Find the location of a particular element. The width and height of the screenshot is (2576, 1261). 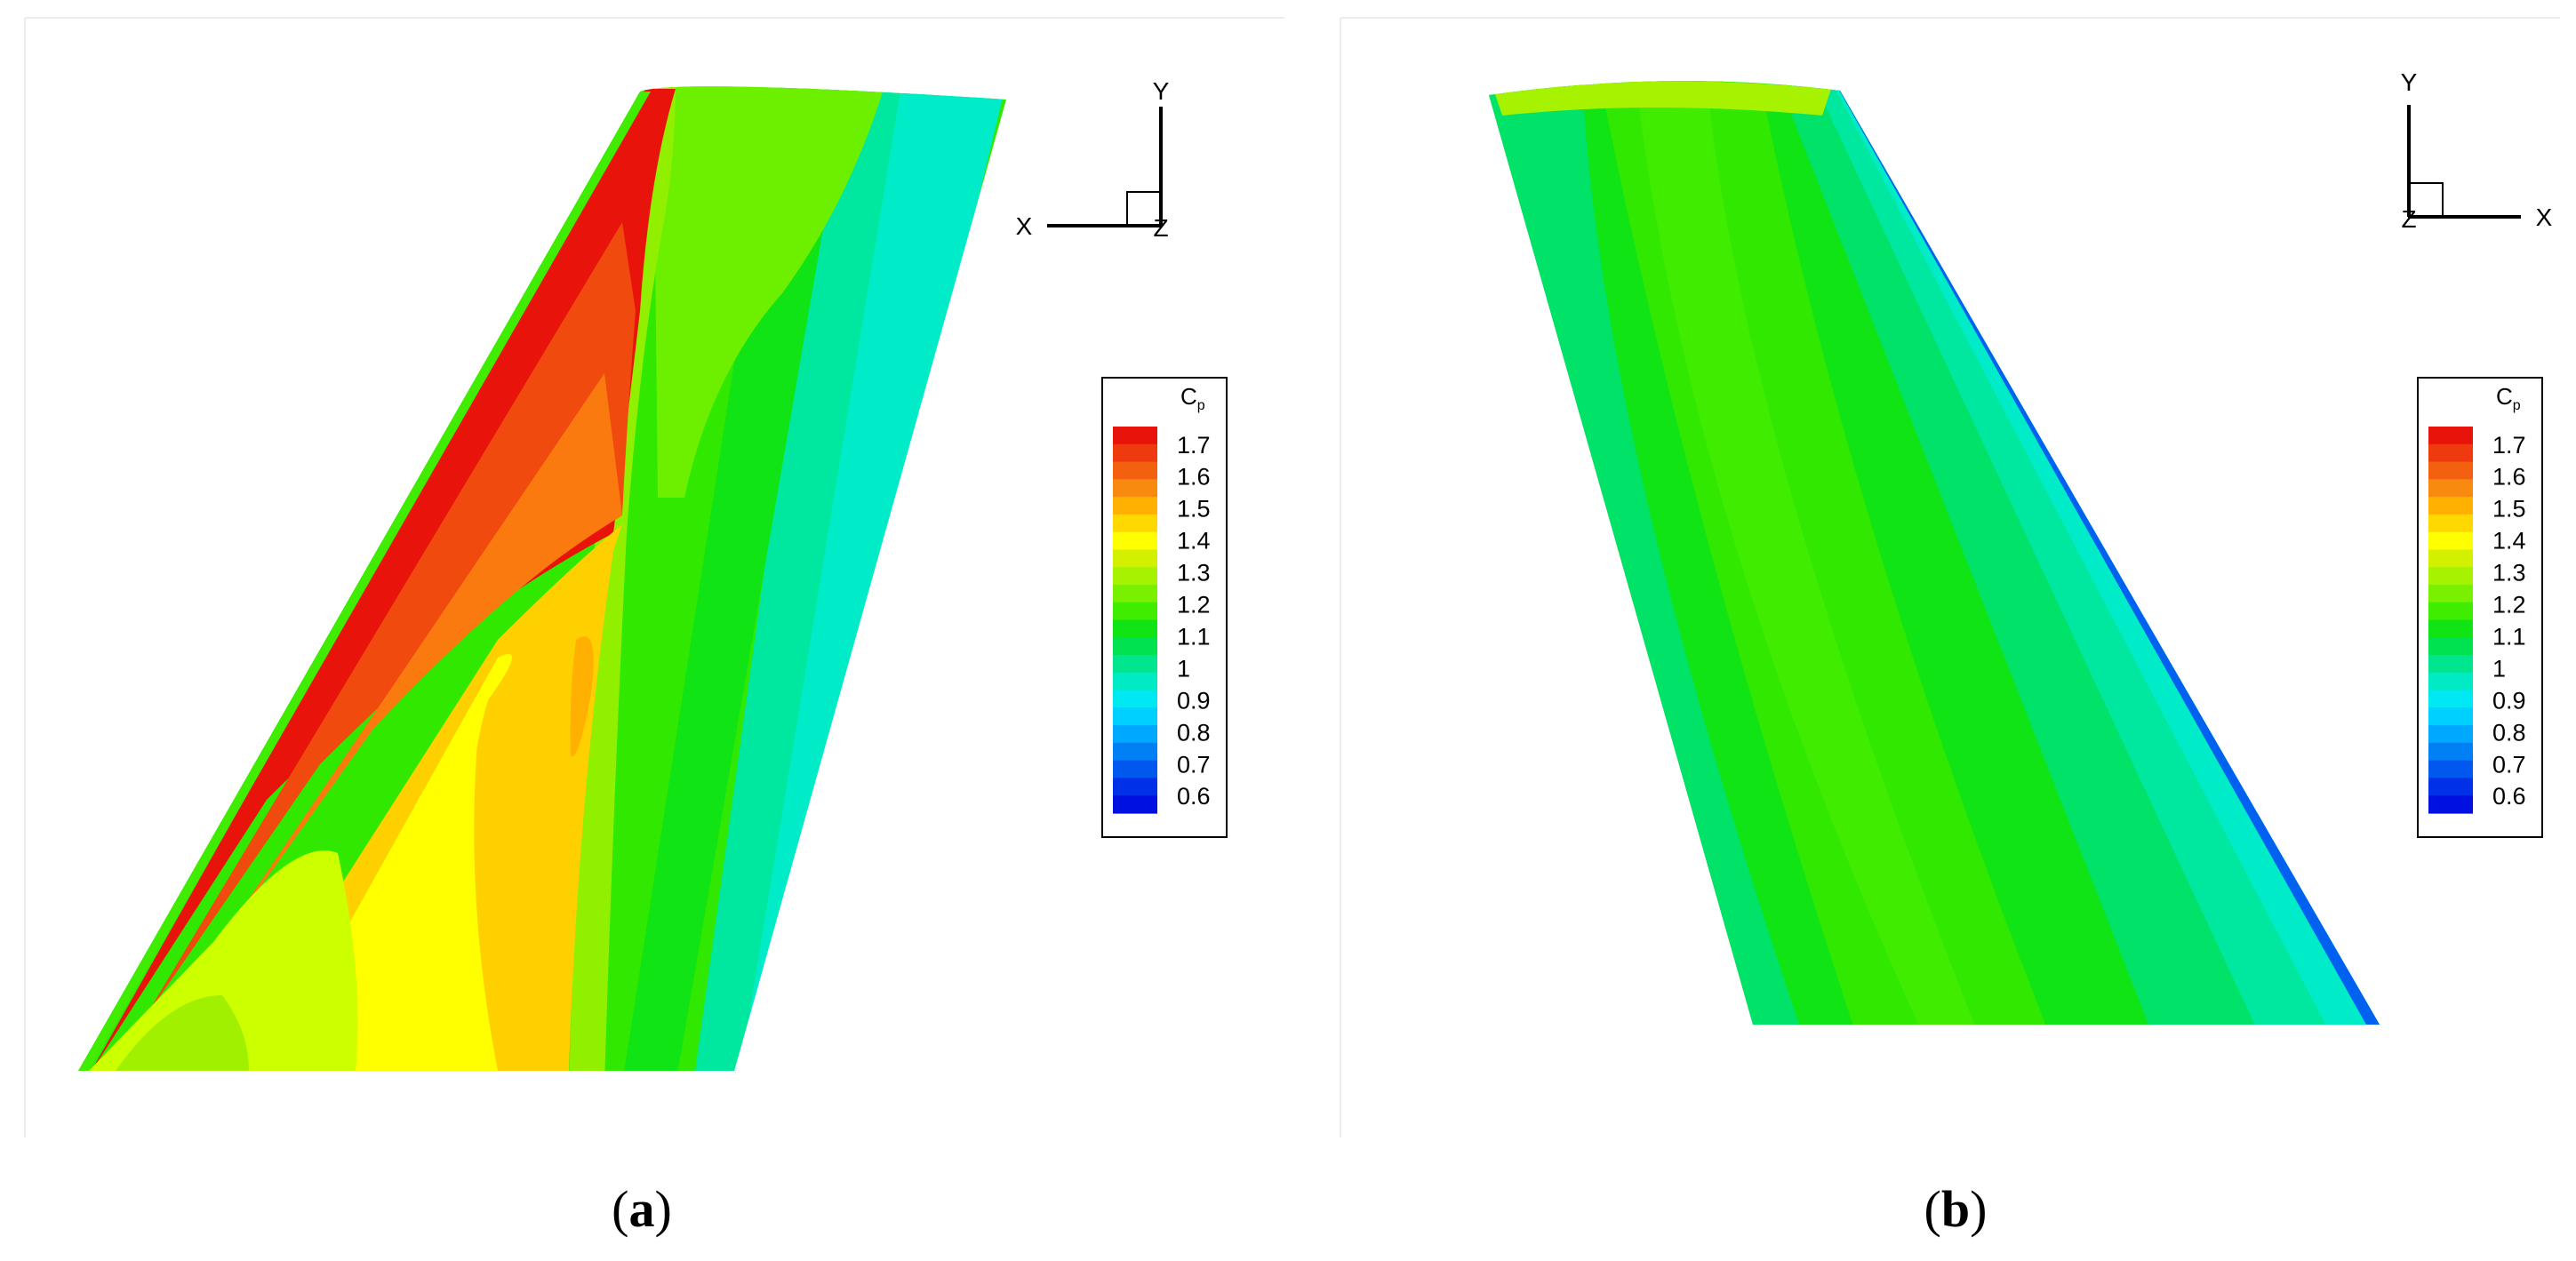

contour-yellowgreen-root is located at coordinates (223, 960).